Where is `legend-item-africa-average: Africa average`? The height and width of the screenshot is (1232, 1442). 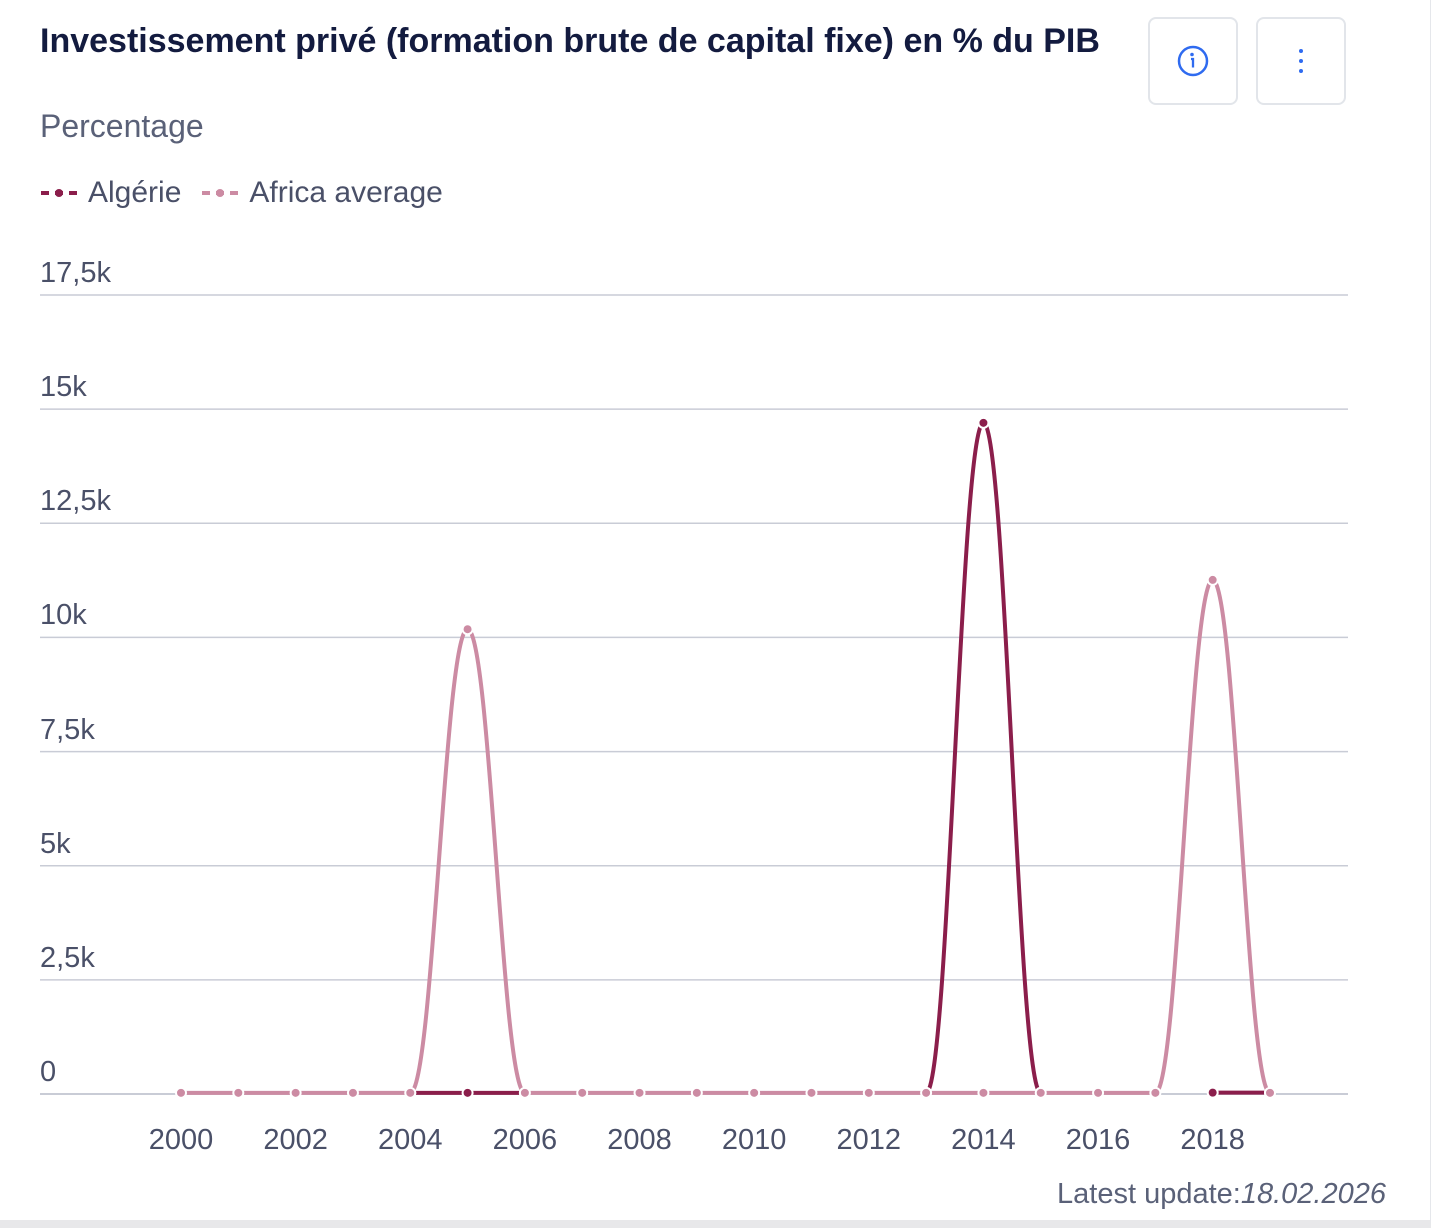
legend-item-africa-average: Africa average is located at coordinates (322, 193).